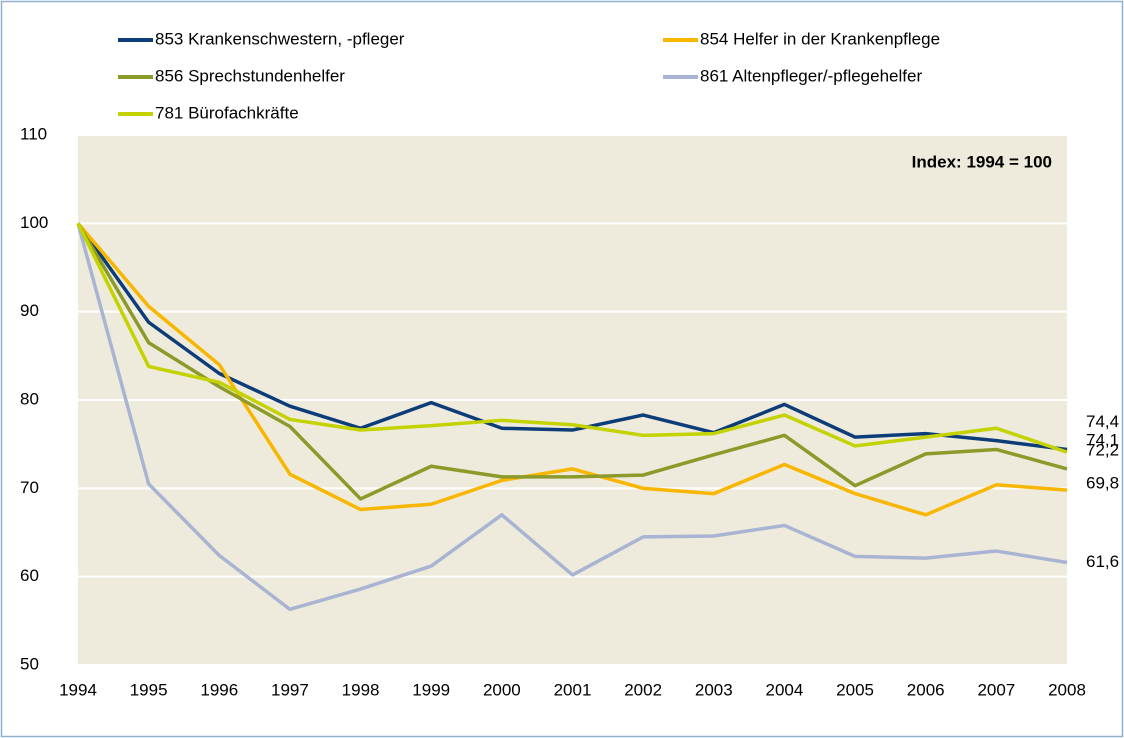 The height and width of the screenshot is (738, 1124). Describe the element at coordinates (29, 663) in the screenshot. I see `y-tick-label: 50` at that location.